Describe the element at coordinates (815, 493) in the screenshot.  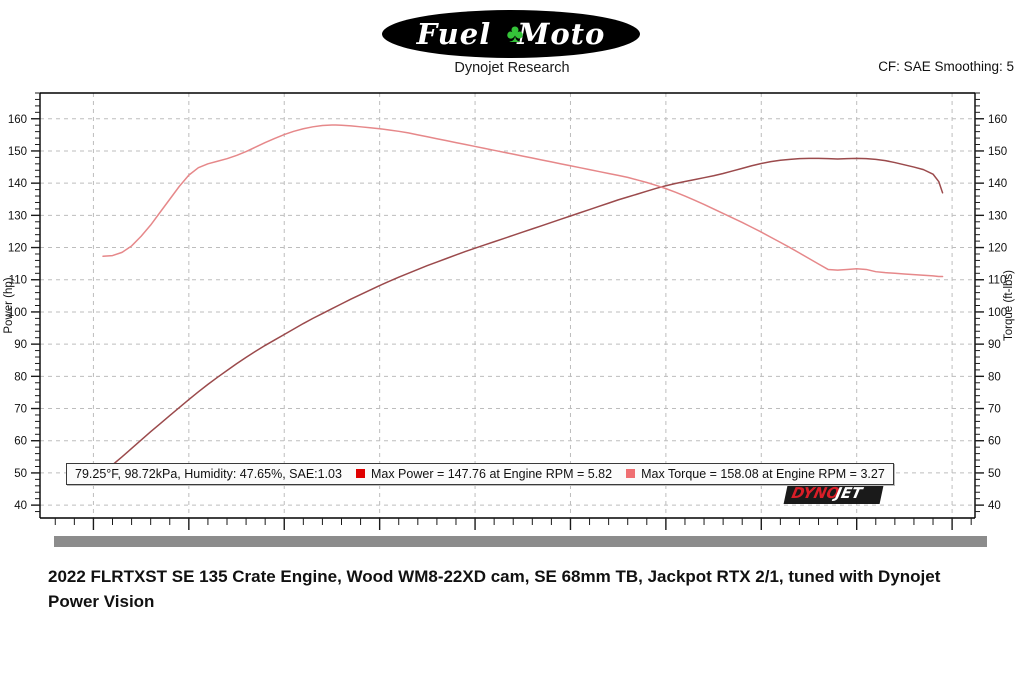
I see `svg-text: DYNO` at that location.